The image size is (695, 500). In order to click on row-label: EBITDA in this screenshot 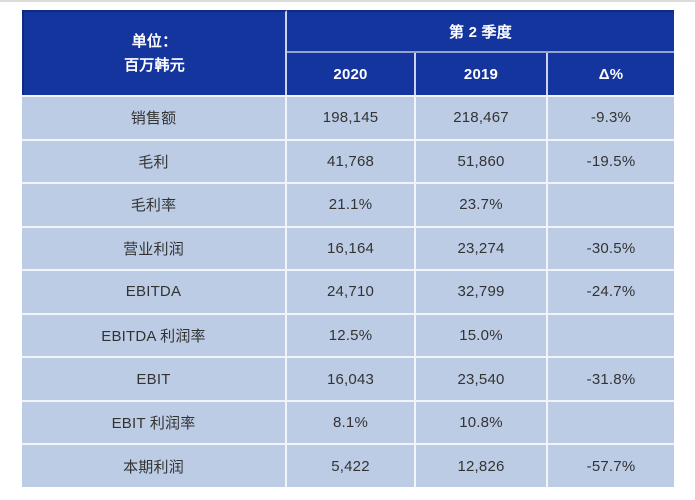, I will do `click(154, 291)`.